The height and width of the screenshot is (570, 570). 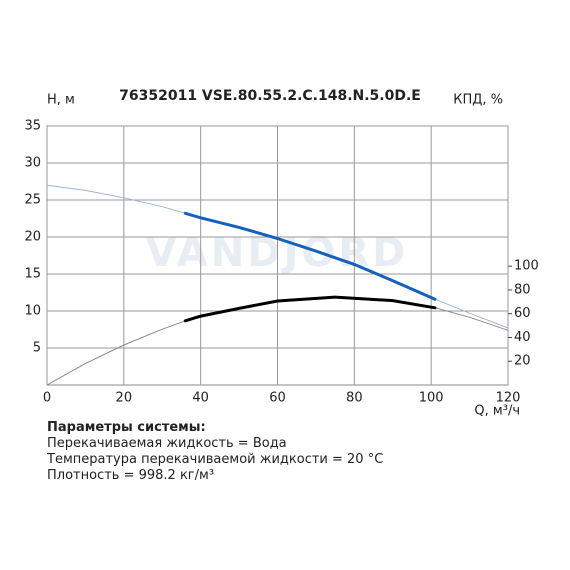 What do you see at coordinates (431, 398) in the screenshot?
I see `x-tick-label: 100` at bounding box center [431, 398].